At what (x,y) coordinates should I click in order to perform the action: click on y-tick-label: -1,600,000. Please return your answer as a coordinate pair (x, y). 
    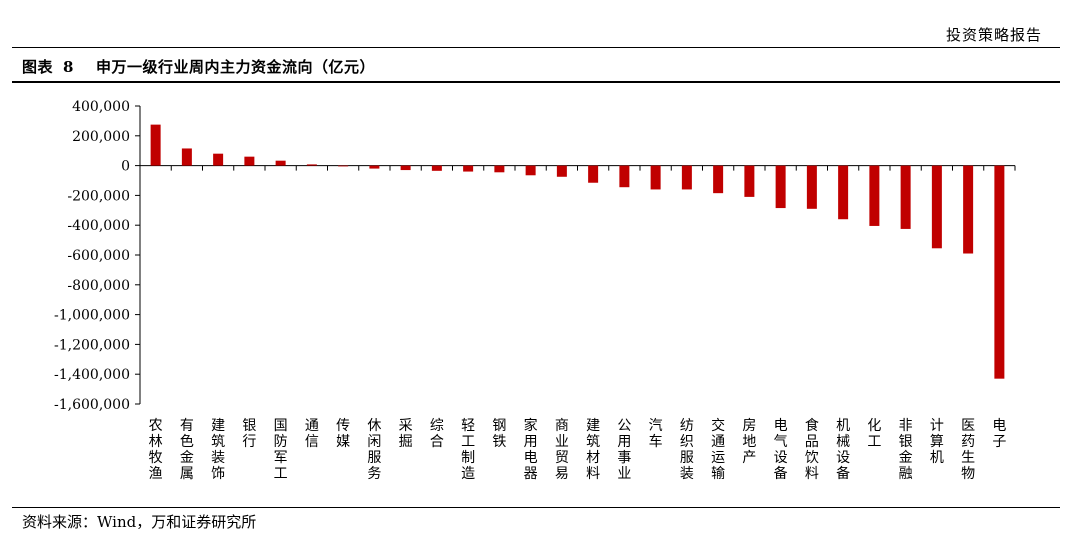
    Looking at the image, I should click on (92, 405).